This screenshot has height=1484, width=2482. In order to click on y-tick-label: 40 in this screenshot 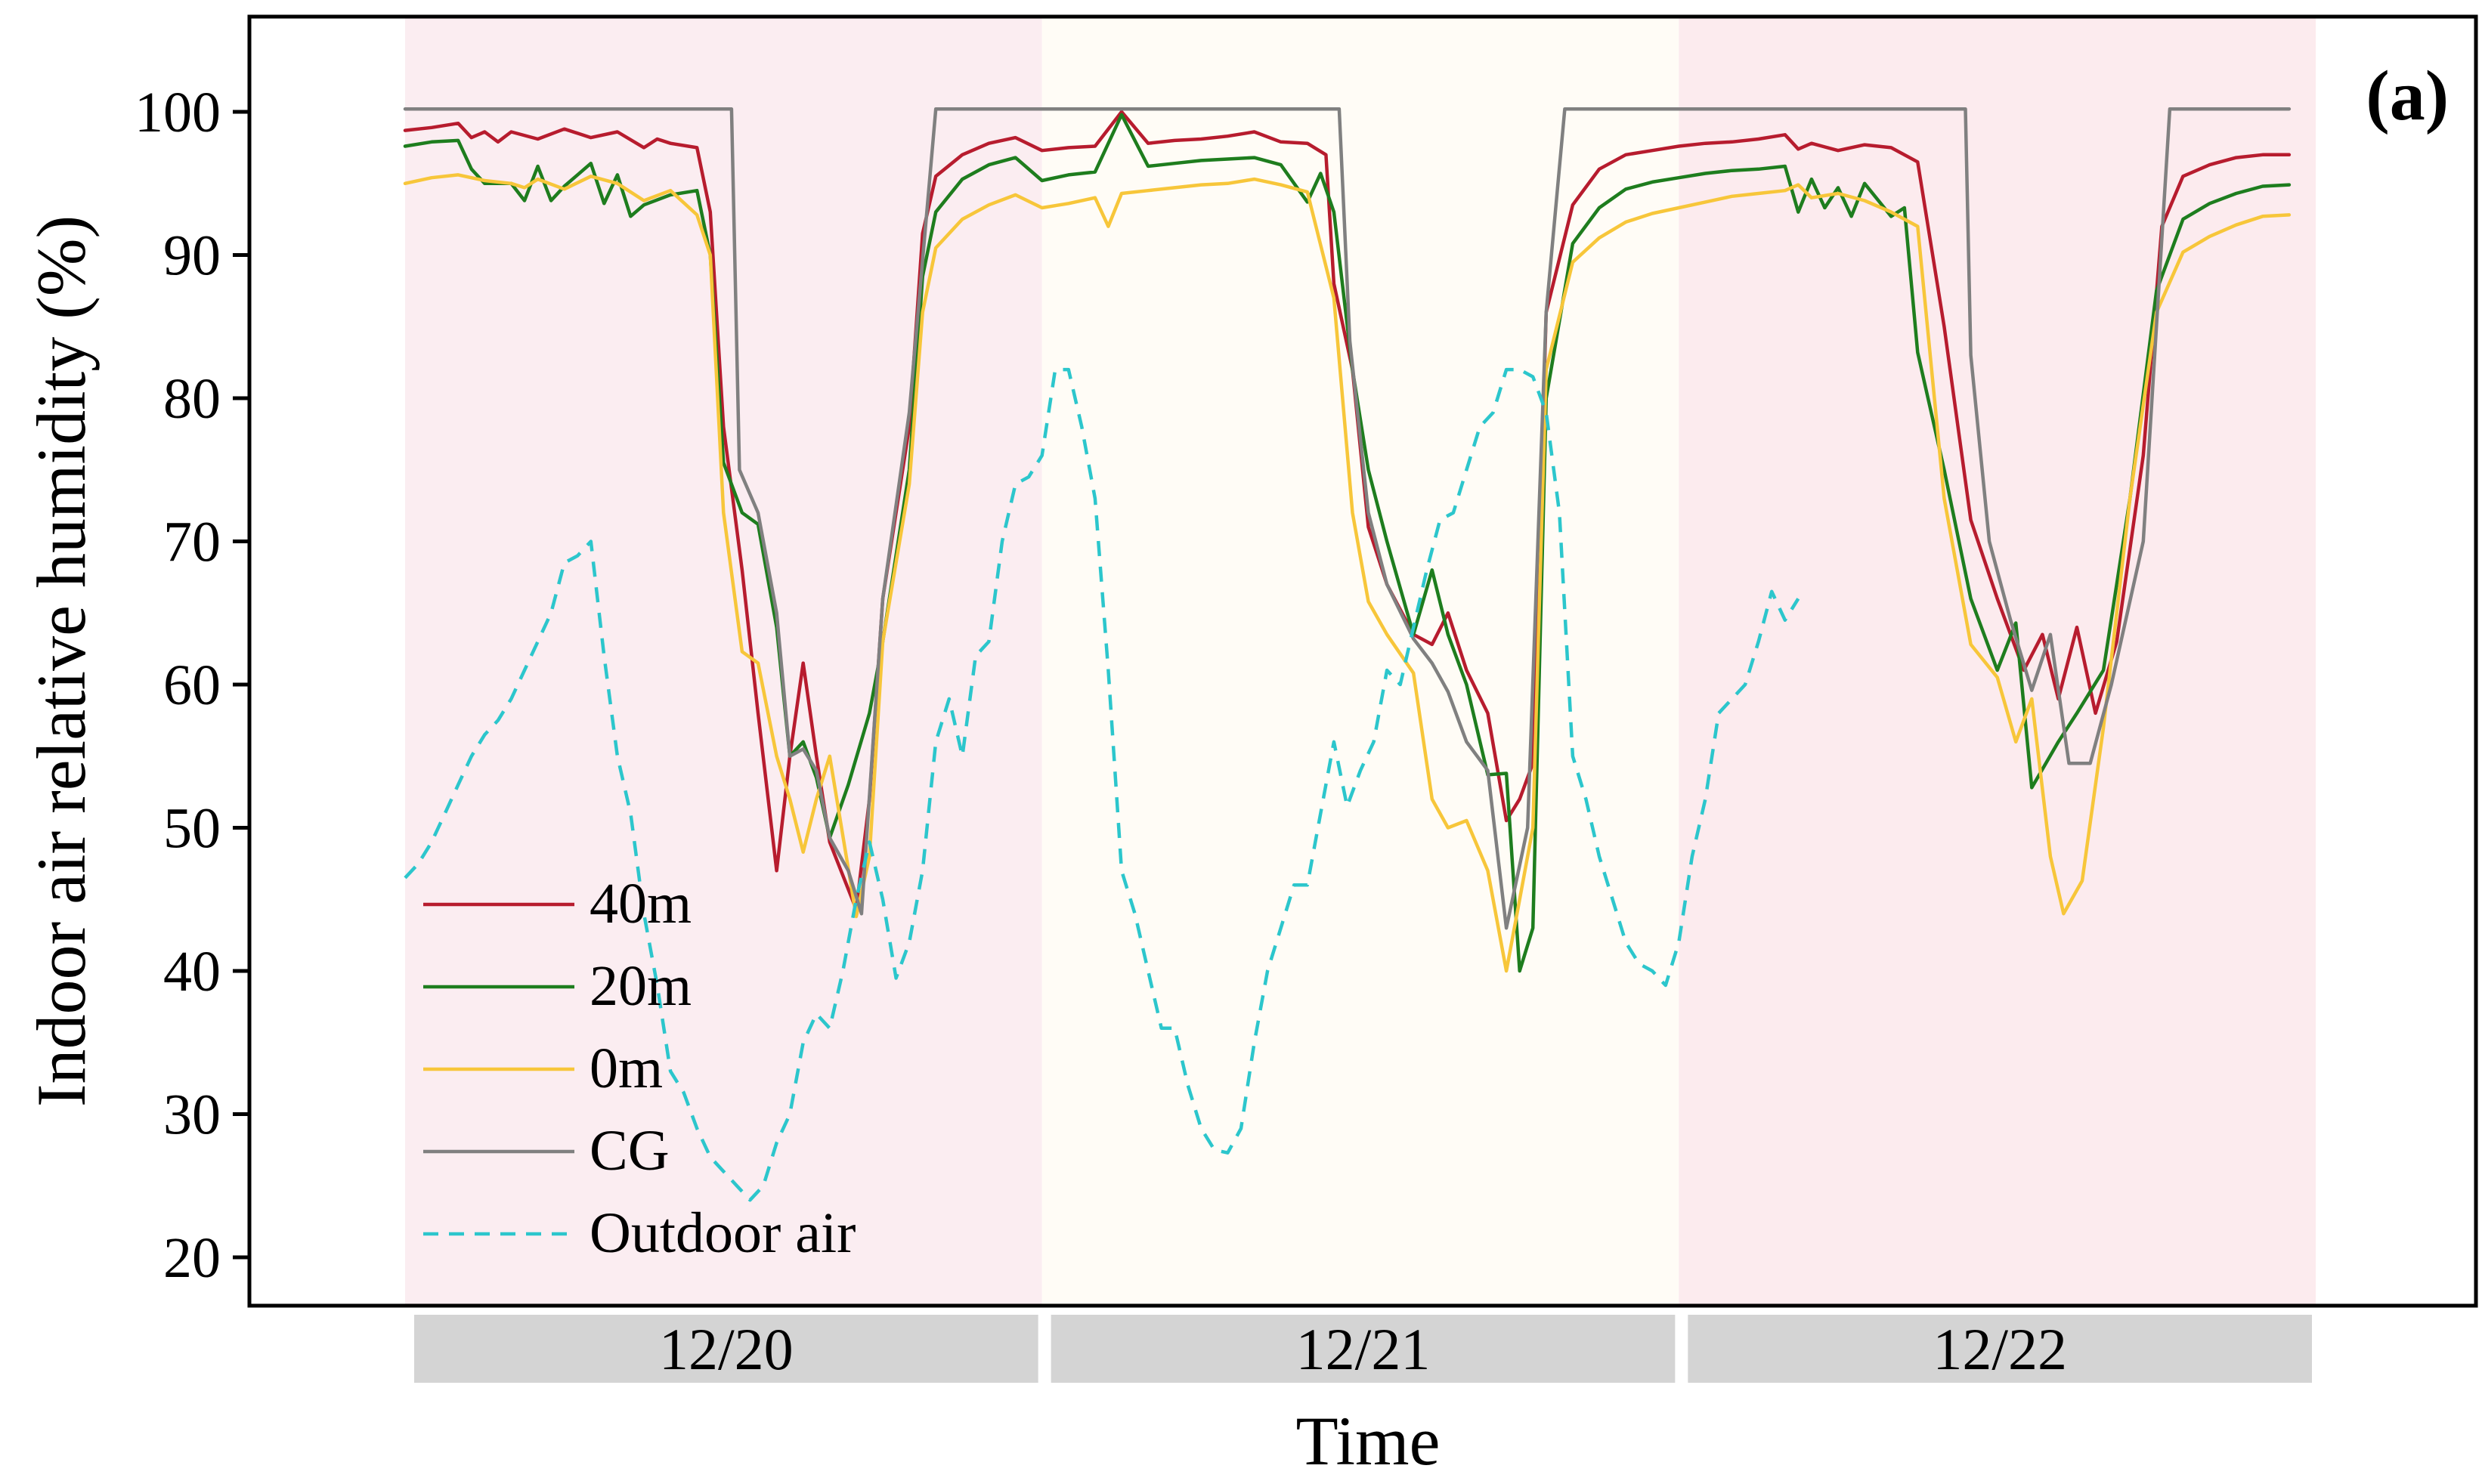, I will do `click(192, 971)`.